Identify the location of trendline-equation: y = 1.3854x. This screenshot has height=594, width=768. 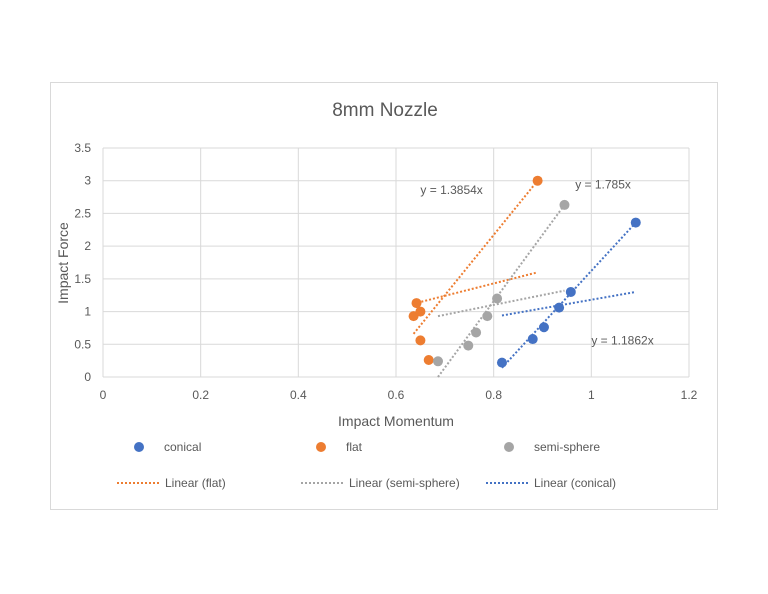
(451, 190).